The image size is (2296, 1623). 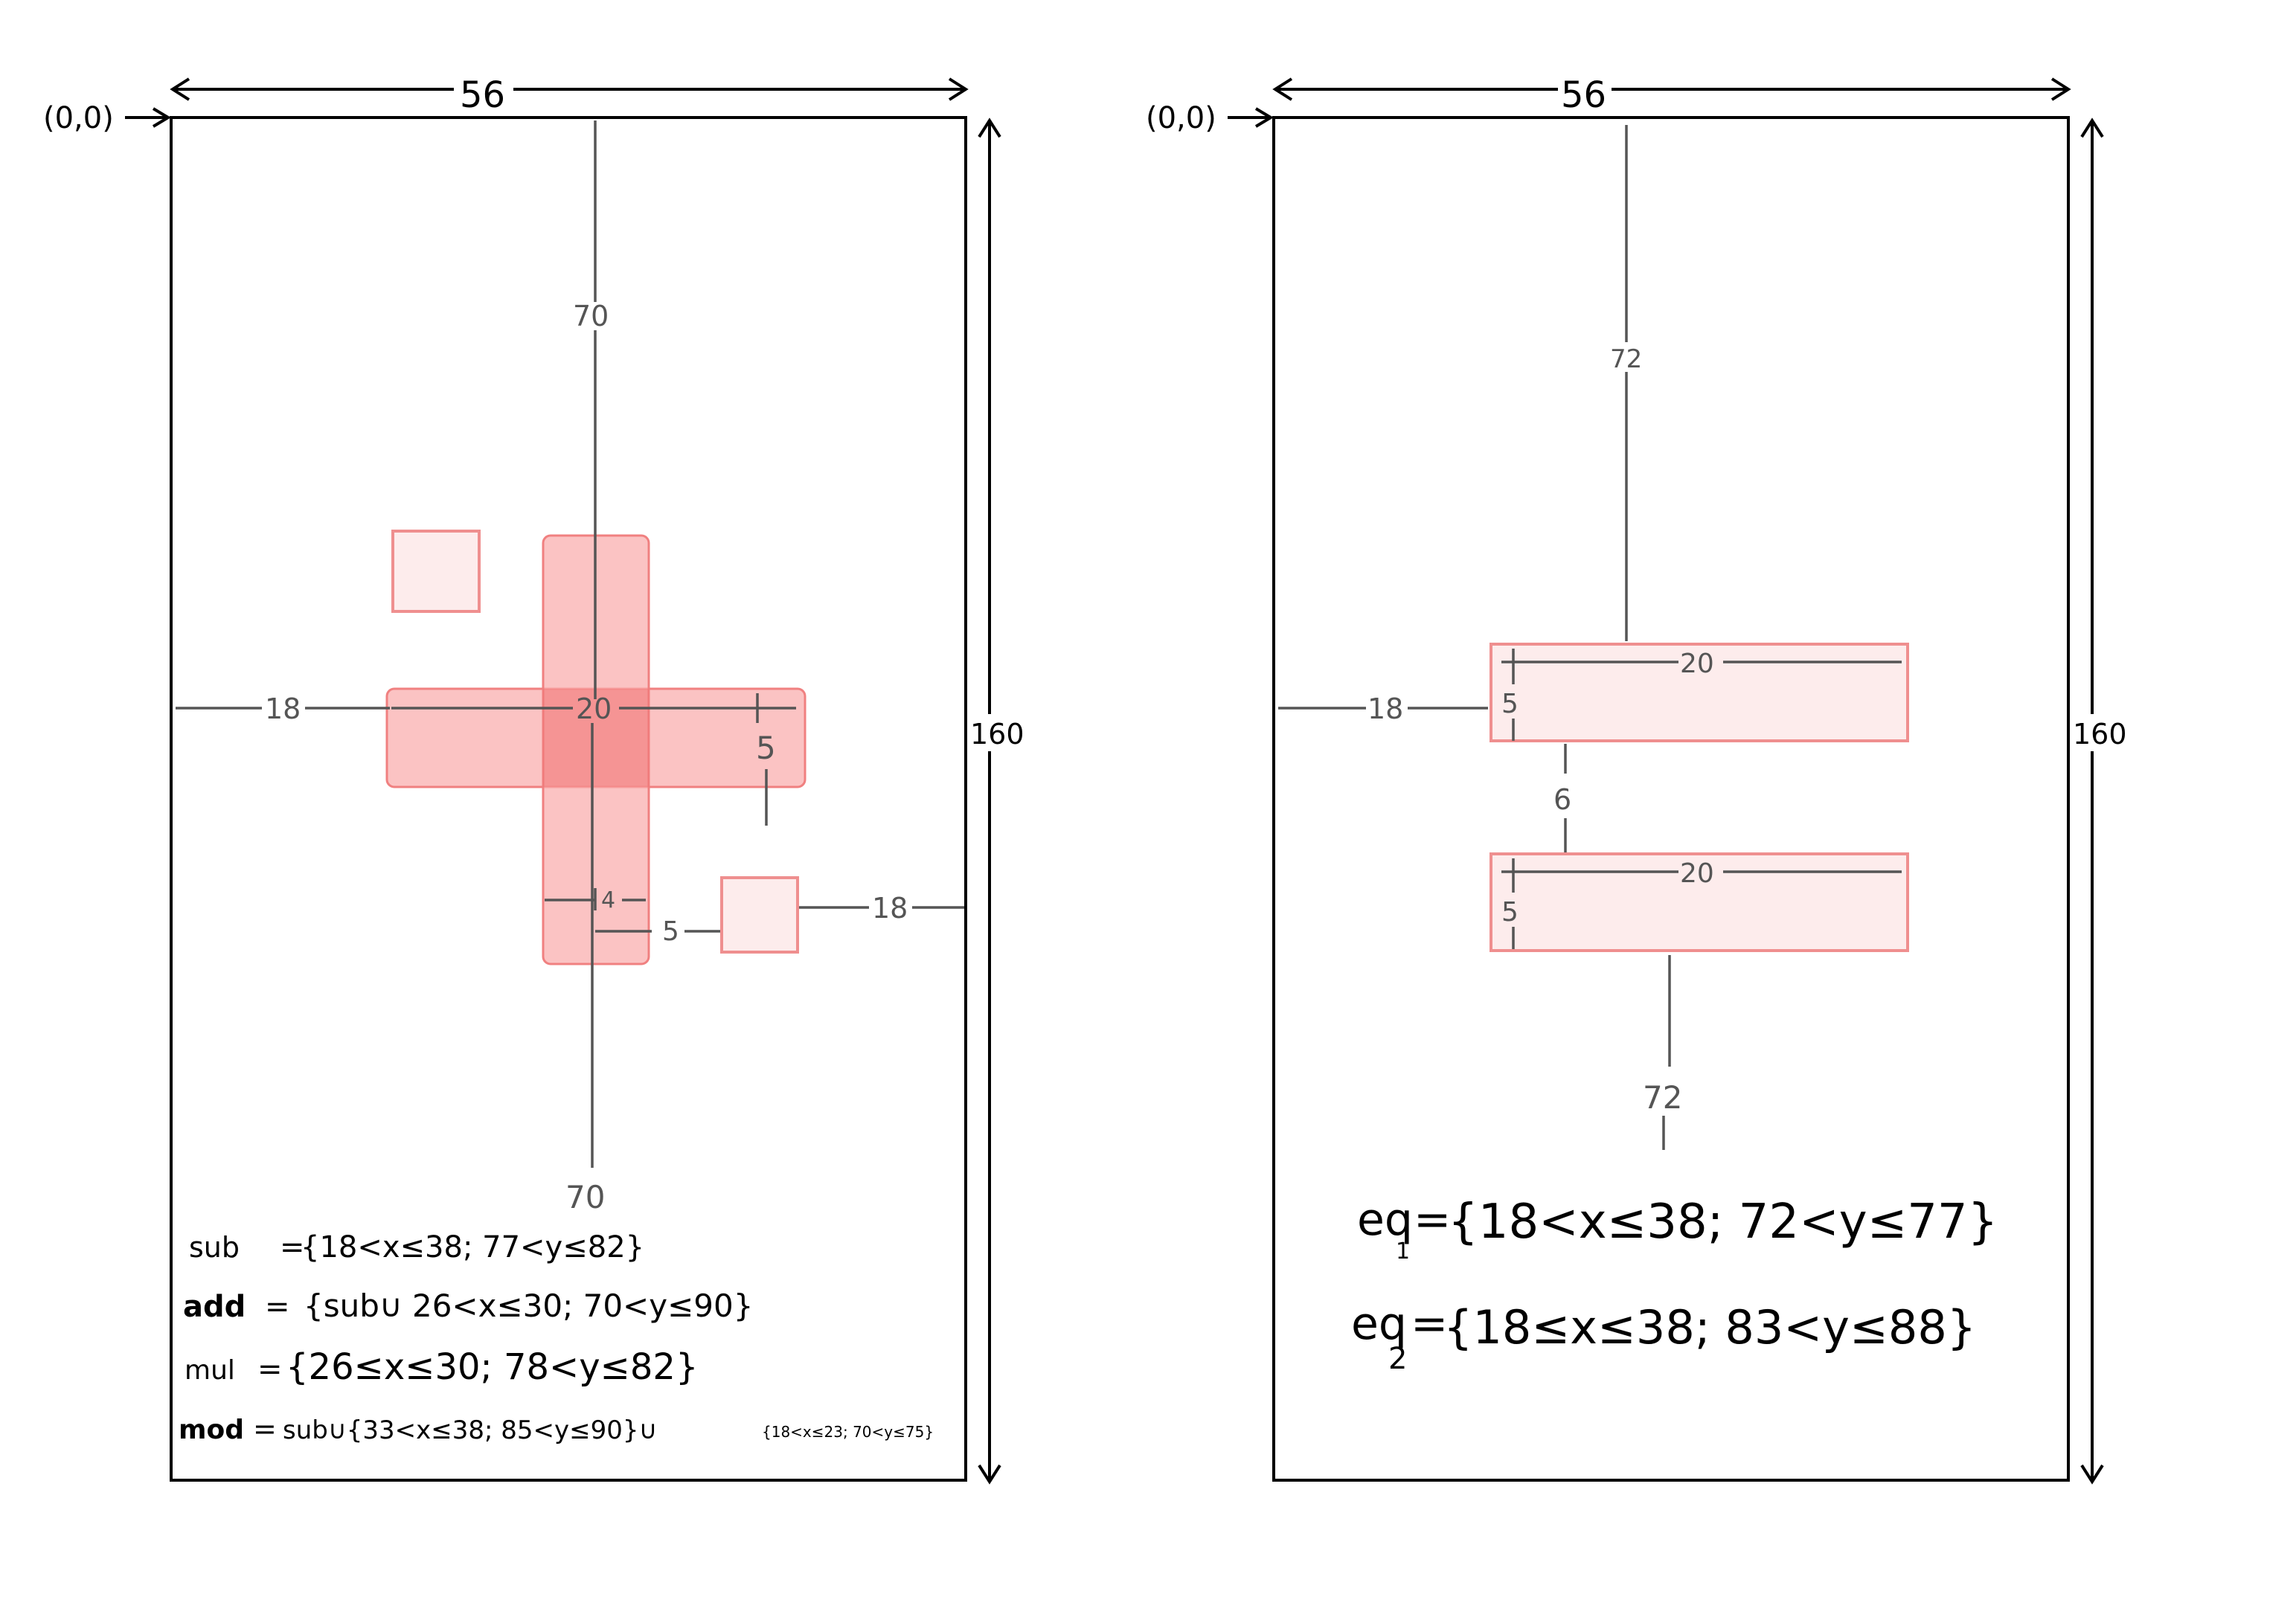 What do you see at coordinates (1282, 89) in the screenshot?
I see `right-width-arrowhead-left` at bounding box center [1282, 89].